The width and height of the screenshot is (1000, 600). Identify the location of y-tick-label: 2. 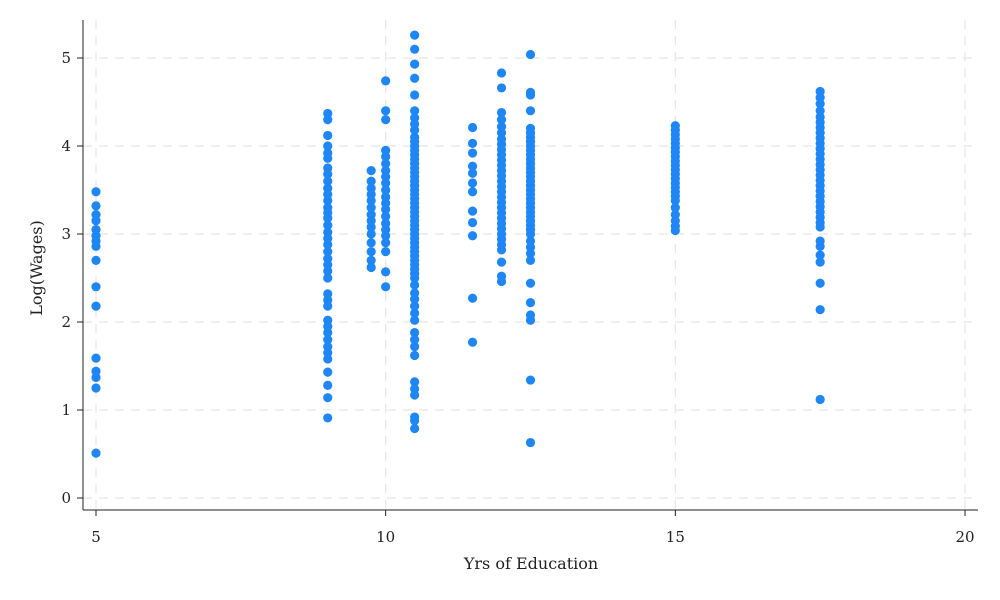
(66, 322).